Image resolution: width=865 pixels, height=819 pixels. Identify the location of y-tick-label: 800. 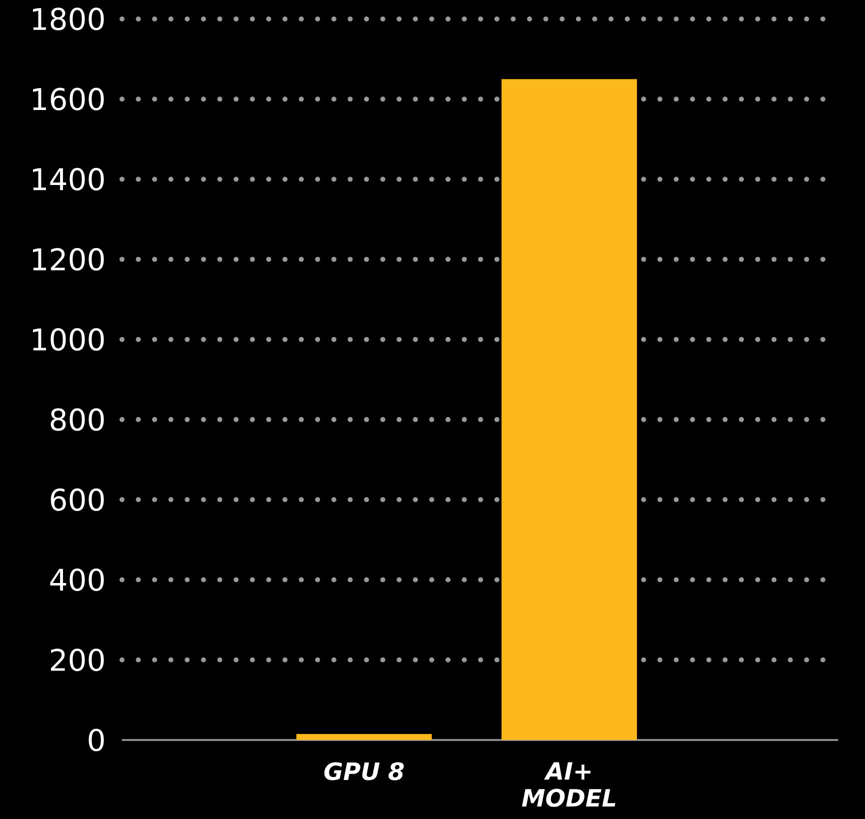
(77, 419).